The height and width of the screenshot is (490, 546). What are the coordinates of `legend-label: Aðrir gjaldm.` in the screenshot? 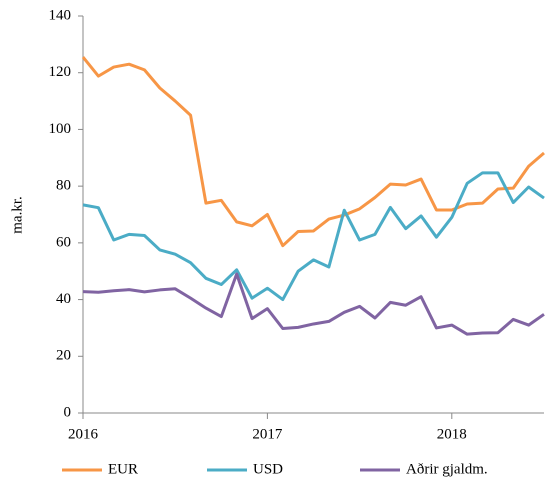 It's located at (447, 469).